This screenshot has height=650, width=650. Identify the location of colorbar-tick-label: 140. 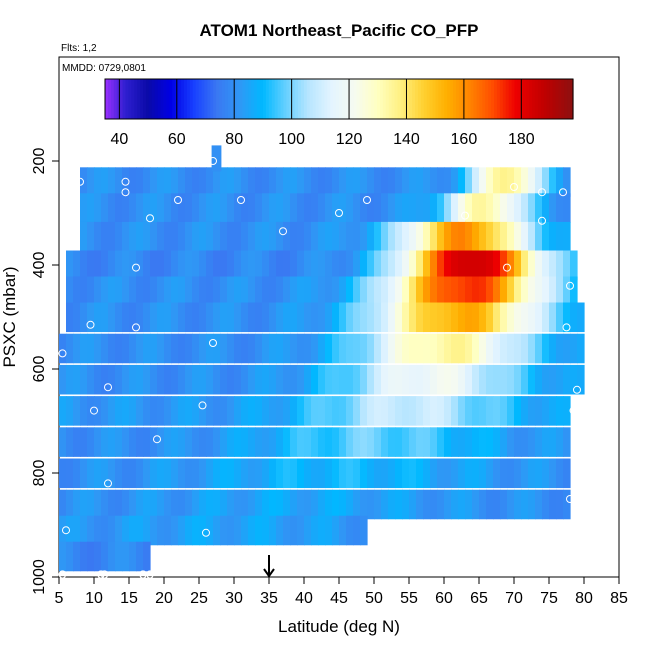
(406, 139).